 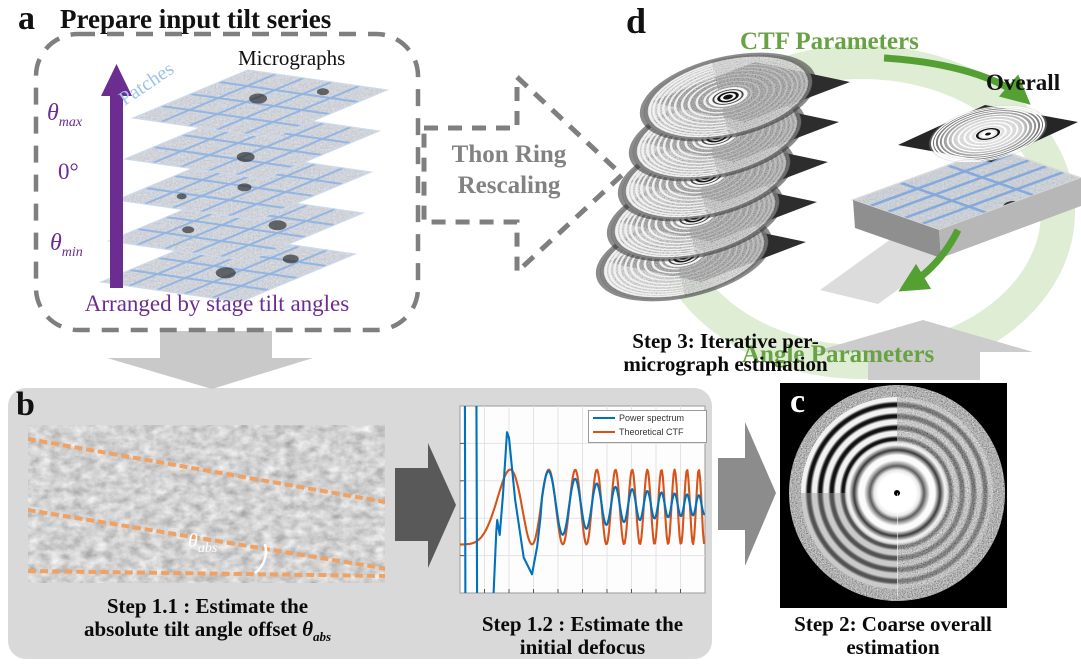 I want to click on theta-min-label: θmin, so click(x=66, y=245).